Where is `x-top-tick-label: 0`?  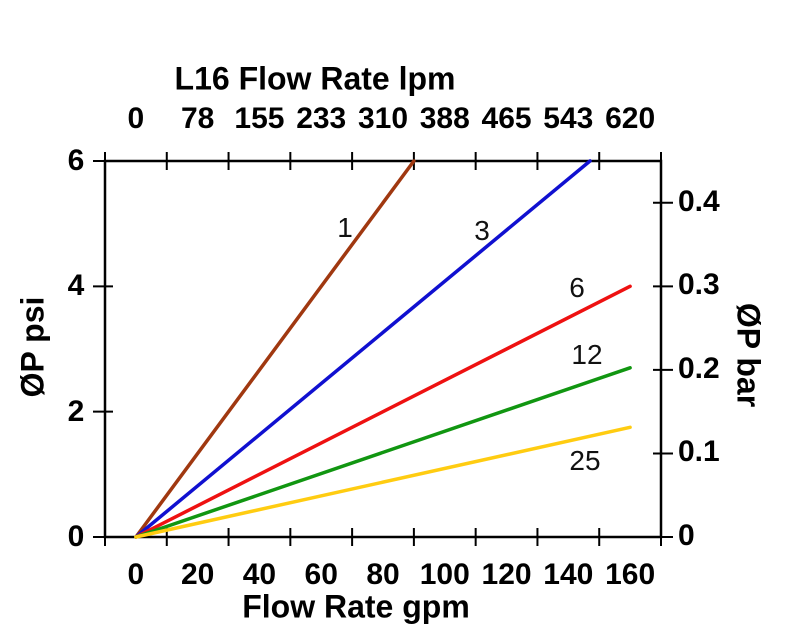
x-top-tick-label: 0 is located at coordinates (136, 118).